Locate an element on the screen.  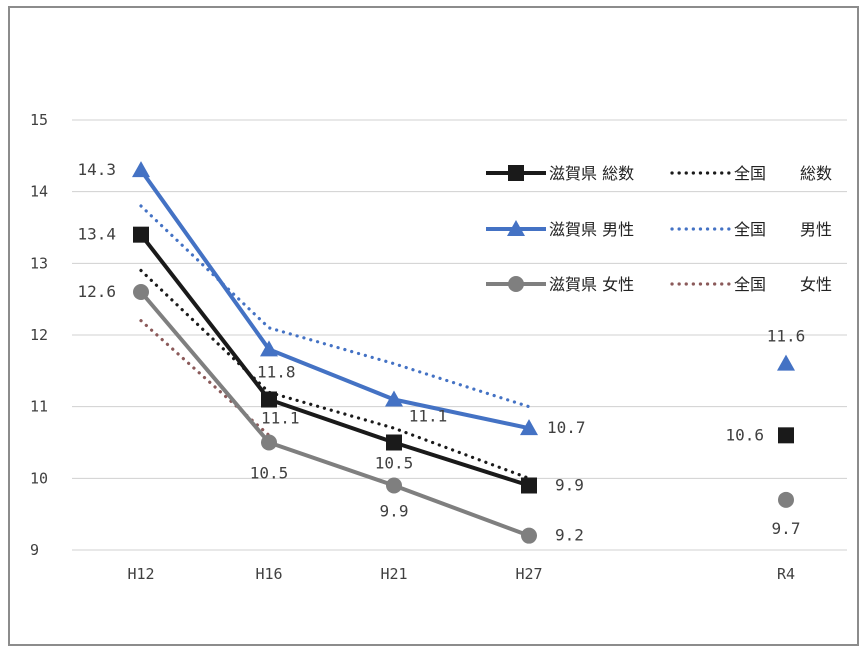
data-label: 11.6 is located at coordinates (786, 336).